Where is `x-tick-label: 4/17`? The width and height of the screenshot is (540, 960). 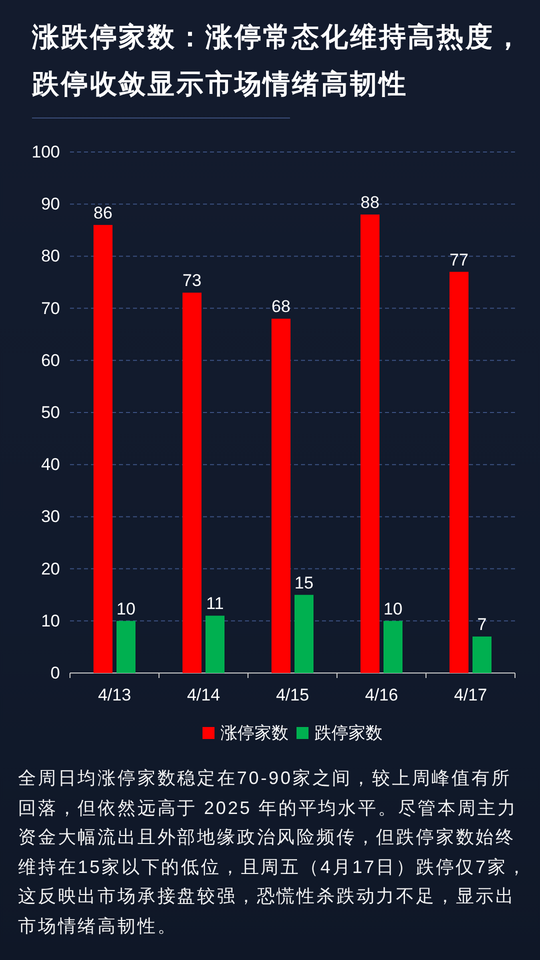
x-tick-label: 4/17 is located at coordinates (471, 695).